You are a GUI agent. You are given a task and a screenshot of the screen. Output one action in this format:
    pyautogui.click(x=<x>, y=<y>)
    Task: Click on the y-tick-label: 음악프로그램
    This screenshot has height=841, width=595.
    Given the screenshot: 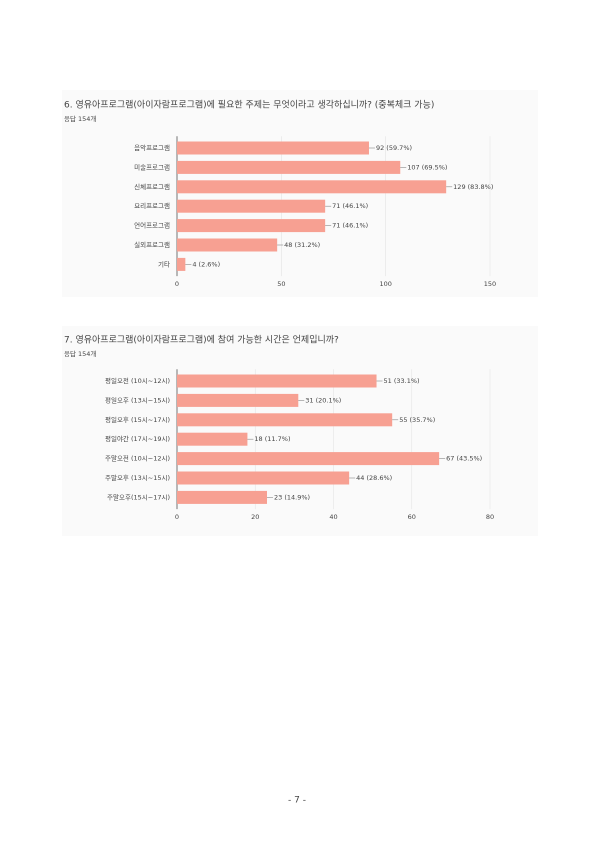 What is the action you would take?
    pyautogui.click(x=152, y=148)
    